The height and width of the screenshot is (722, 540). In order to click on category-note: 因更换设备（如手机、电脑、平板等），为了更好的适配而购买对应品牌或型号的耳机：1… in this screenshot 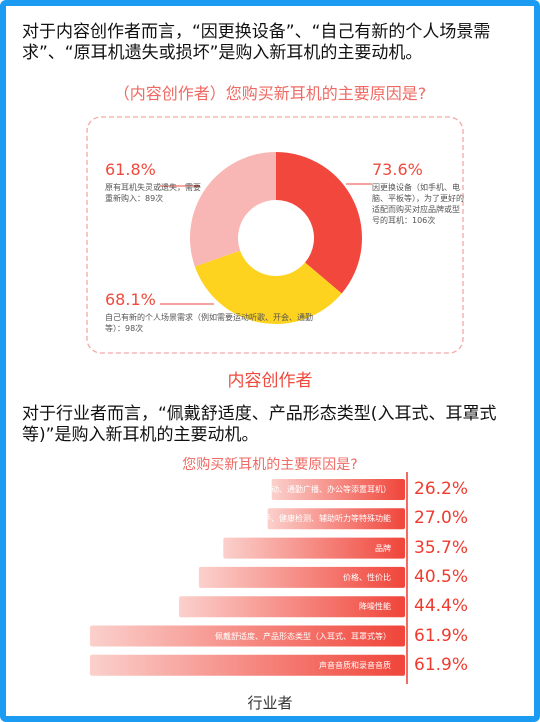, I will do `click(418, 204)`.